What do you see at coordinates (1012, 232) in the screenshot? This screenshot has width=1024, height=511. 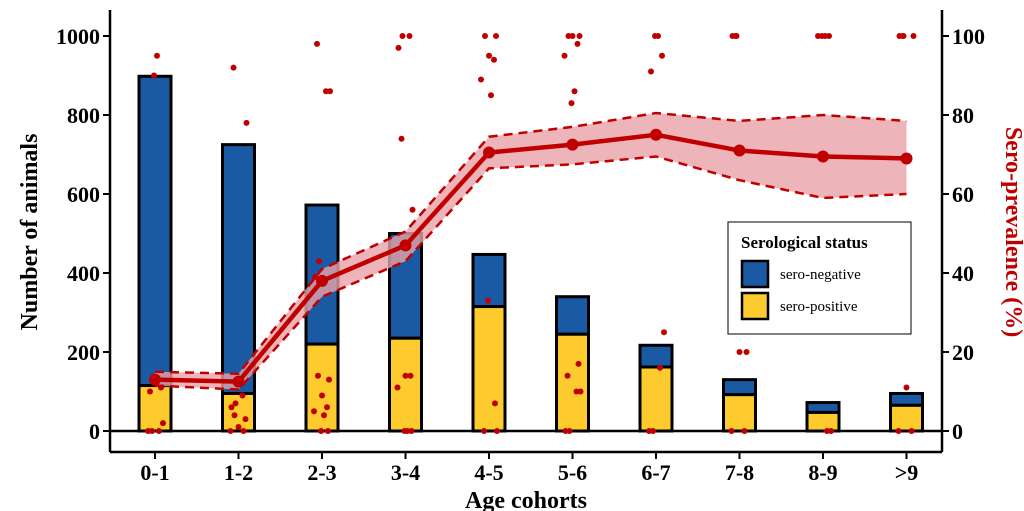 I see `y2-axis-title: Sero-prevalence (%)` at bounding box center [1012, 232].